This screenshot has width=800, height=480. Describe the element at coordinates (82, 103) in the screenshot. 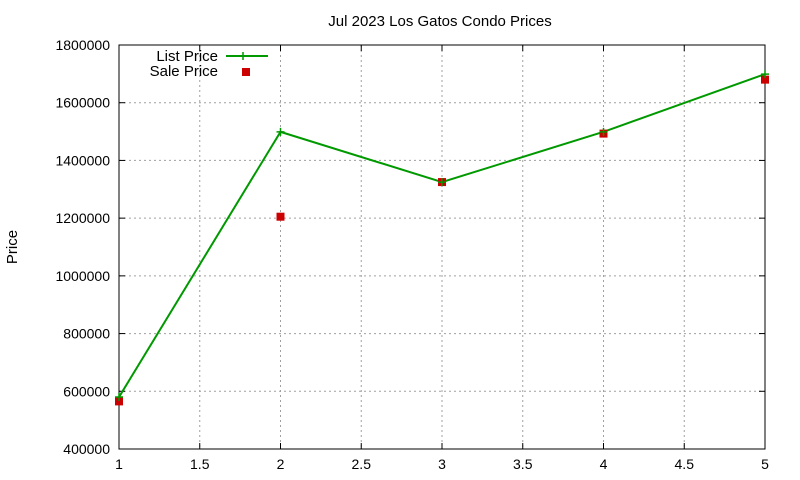

I see `y-tick-label: 1600000` at that location.